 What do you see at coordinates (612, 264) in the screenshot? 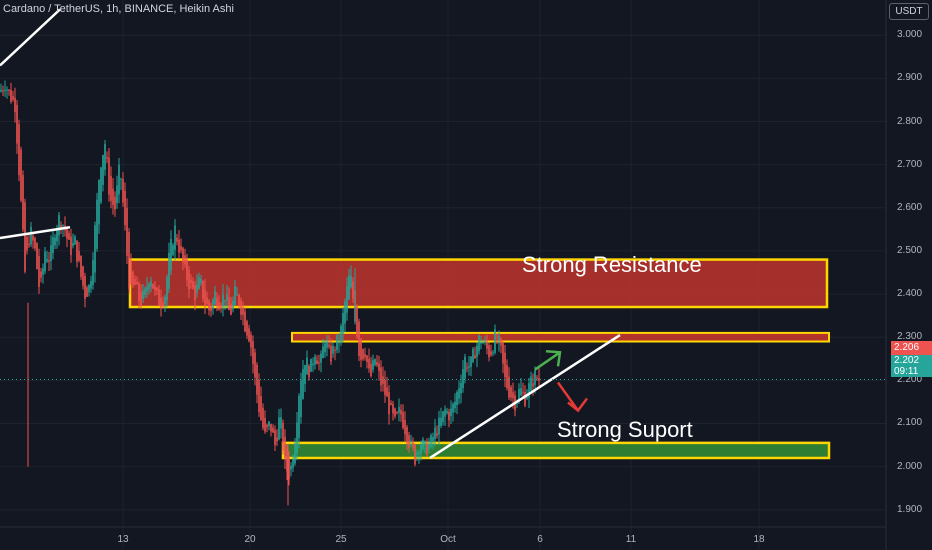
I see `resistance-label: Strong Resistance` at bounding box center [612, 264].